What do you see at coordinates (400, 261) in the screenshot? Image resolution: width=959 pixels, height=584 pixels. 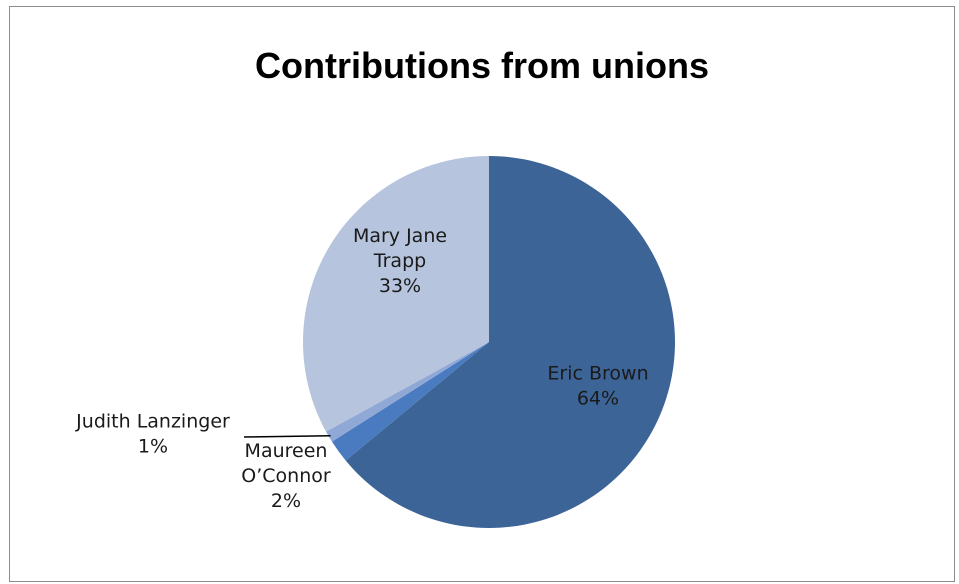 I see `data-label: Mary Jane Trapp 33%` at bounding box center [400, 261].